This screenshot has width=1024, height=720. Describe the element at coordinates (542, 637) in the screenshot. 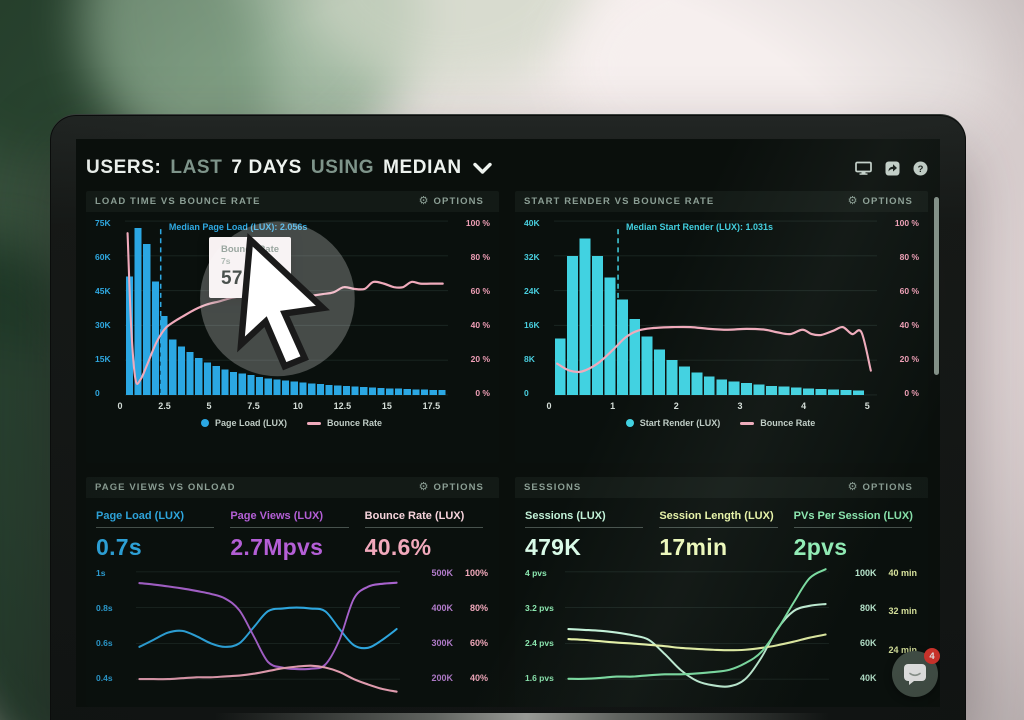

I see `y-axis-left: 4 pvs 3.2 pvs 2.4 pvs 1.6 pvs` at that location.